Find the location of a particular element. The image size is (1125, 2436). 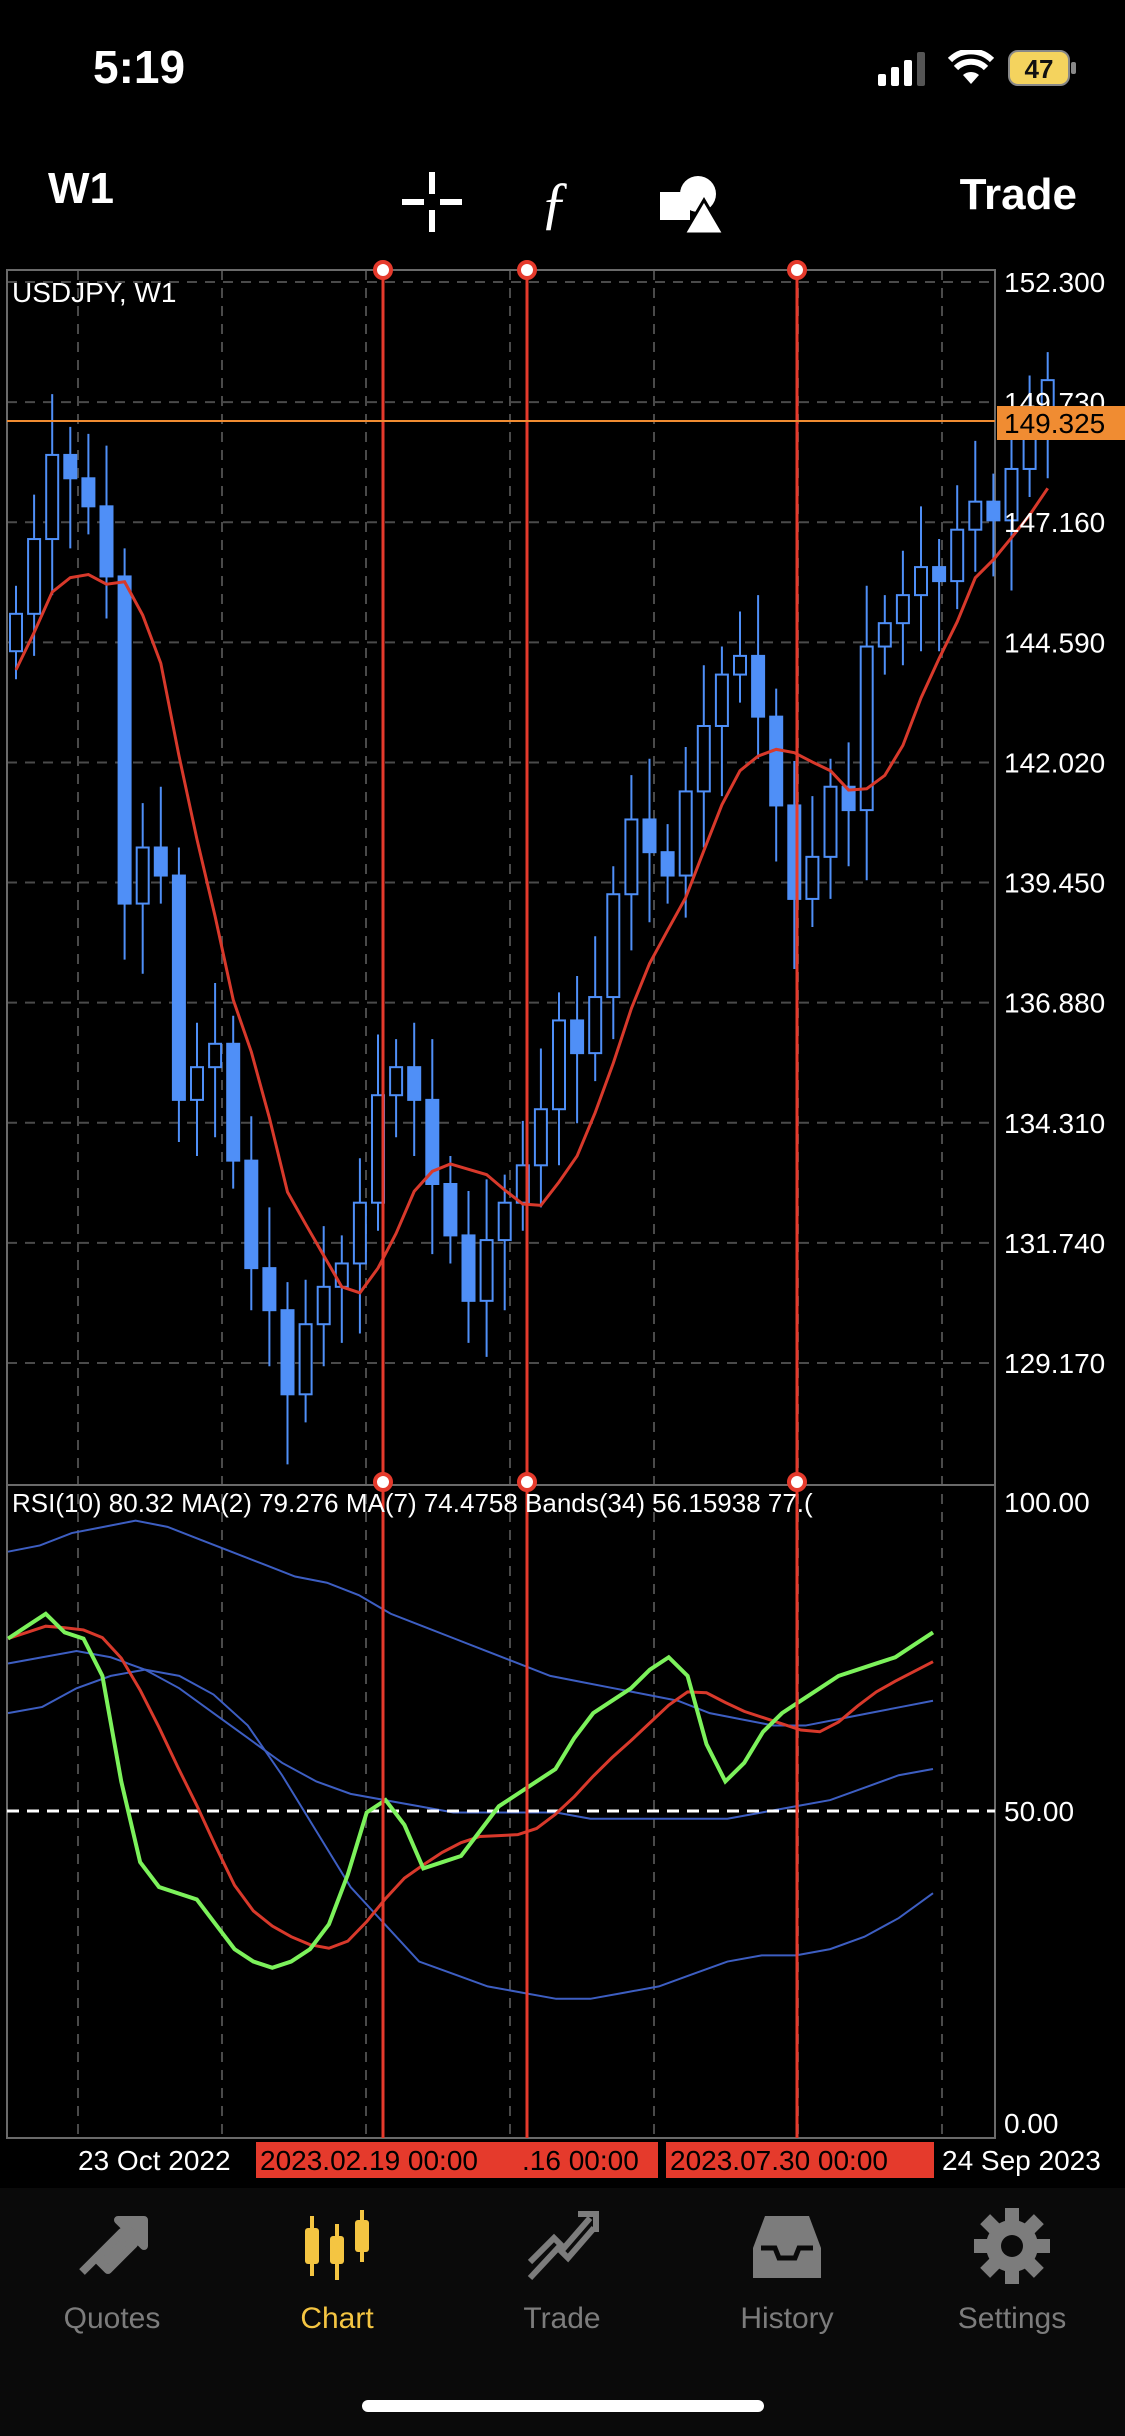

tab-chart: Chart is located at coordinates (337, 2278).